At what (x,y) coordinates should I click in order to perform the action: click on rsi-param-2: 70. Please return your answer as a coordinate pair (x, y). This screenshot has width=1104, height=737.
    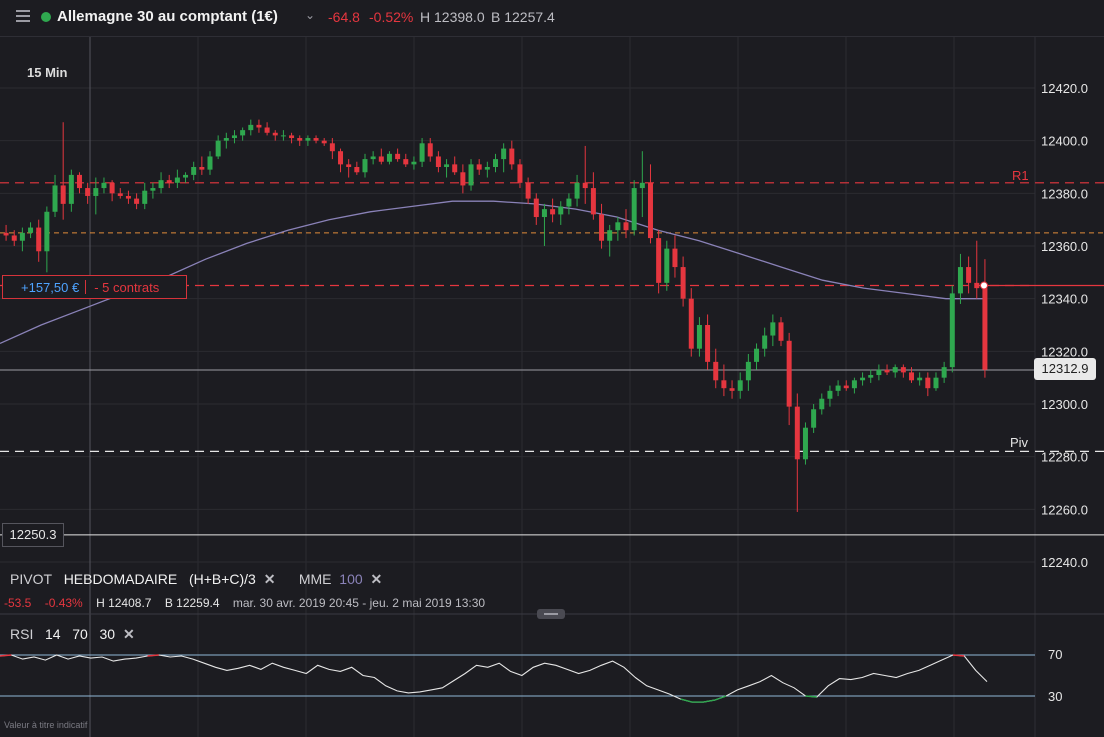
    Looking at the image, I should click on (80, 634).